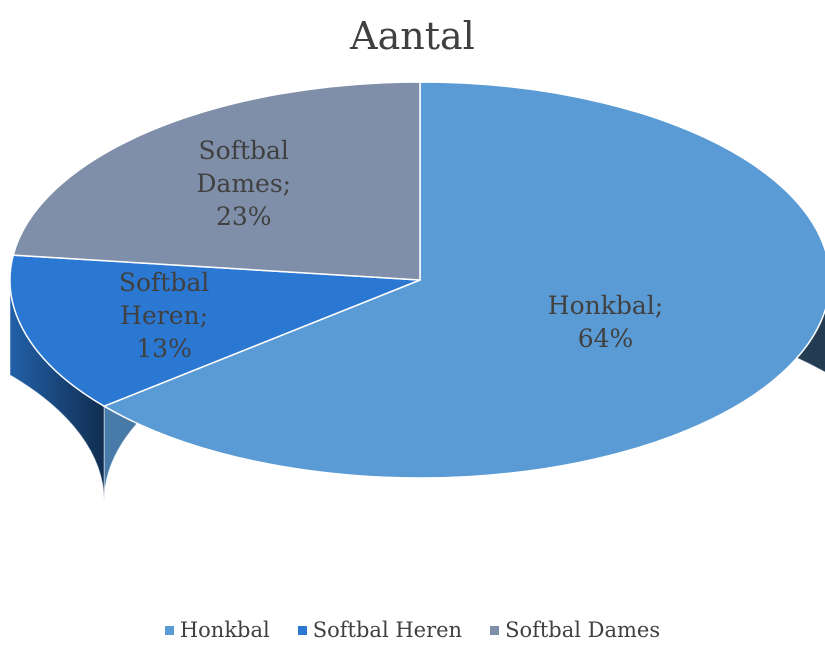 The image size is (825, 645). Describe the element at coordinates (224, 630) in the screenshot. I see `legend-label: Honkbal` at that location.